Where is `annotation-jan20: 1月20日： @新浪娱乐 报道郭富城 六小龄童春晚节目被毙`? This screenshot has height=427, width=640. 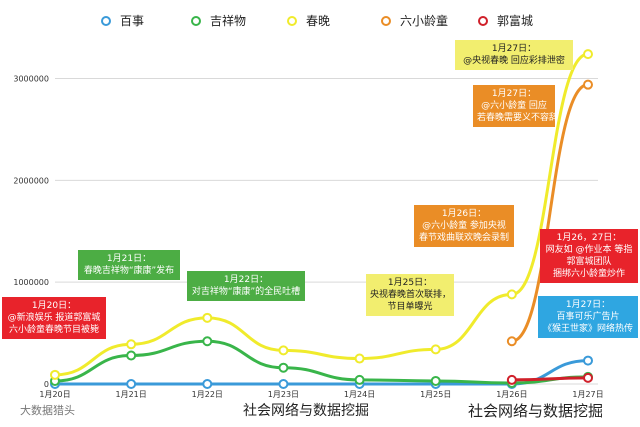
annotation-jan20: 1月20日： @新浪娱乐 报道郭富城 六小龄童春晚节目被毙 is located at coordinates (54, 318).